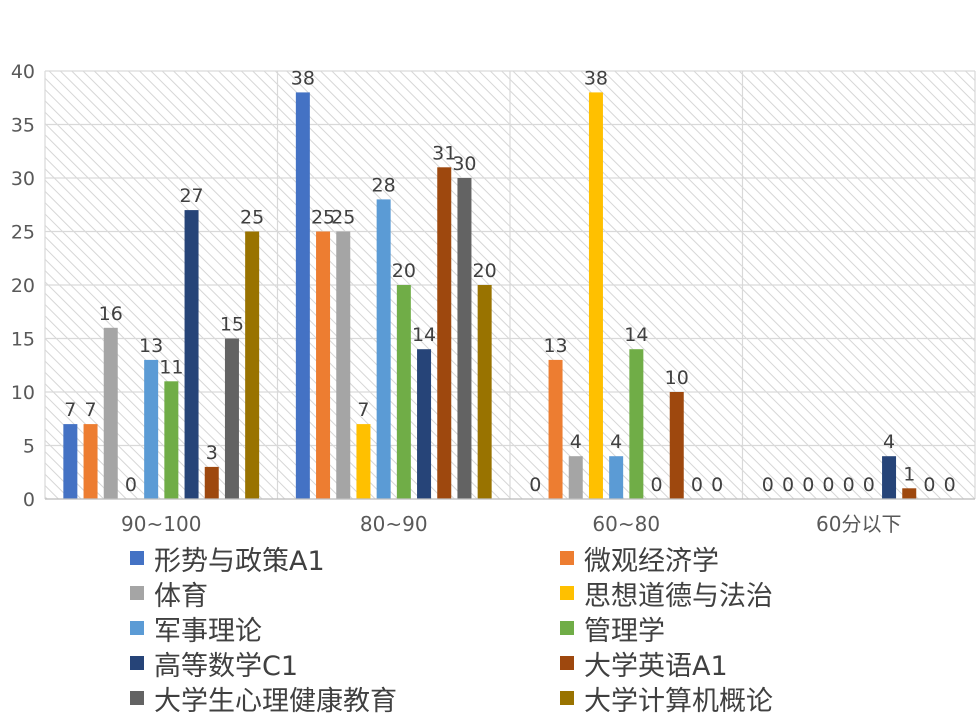 Image resolution: width=977 pixels, height=721 pixels. What do you see at coordinates (23, 126) in the screenshot?
I see `y-tick-label: 35` at bounding box center [23, 126].